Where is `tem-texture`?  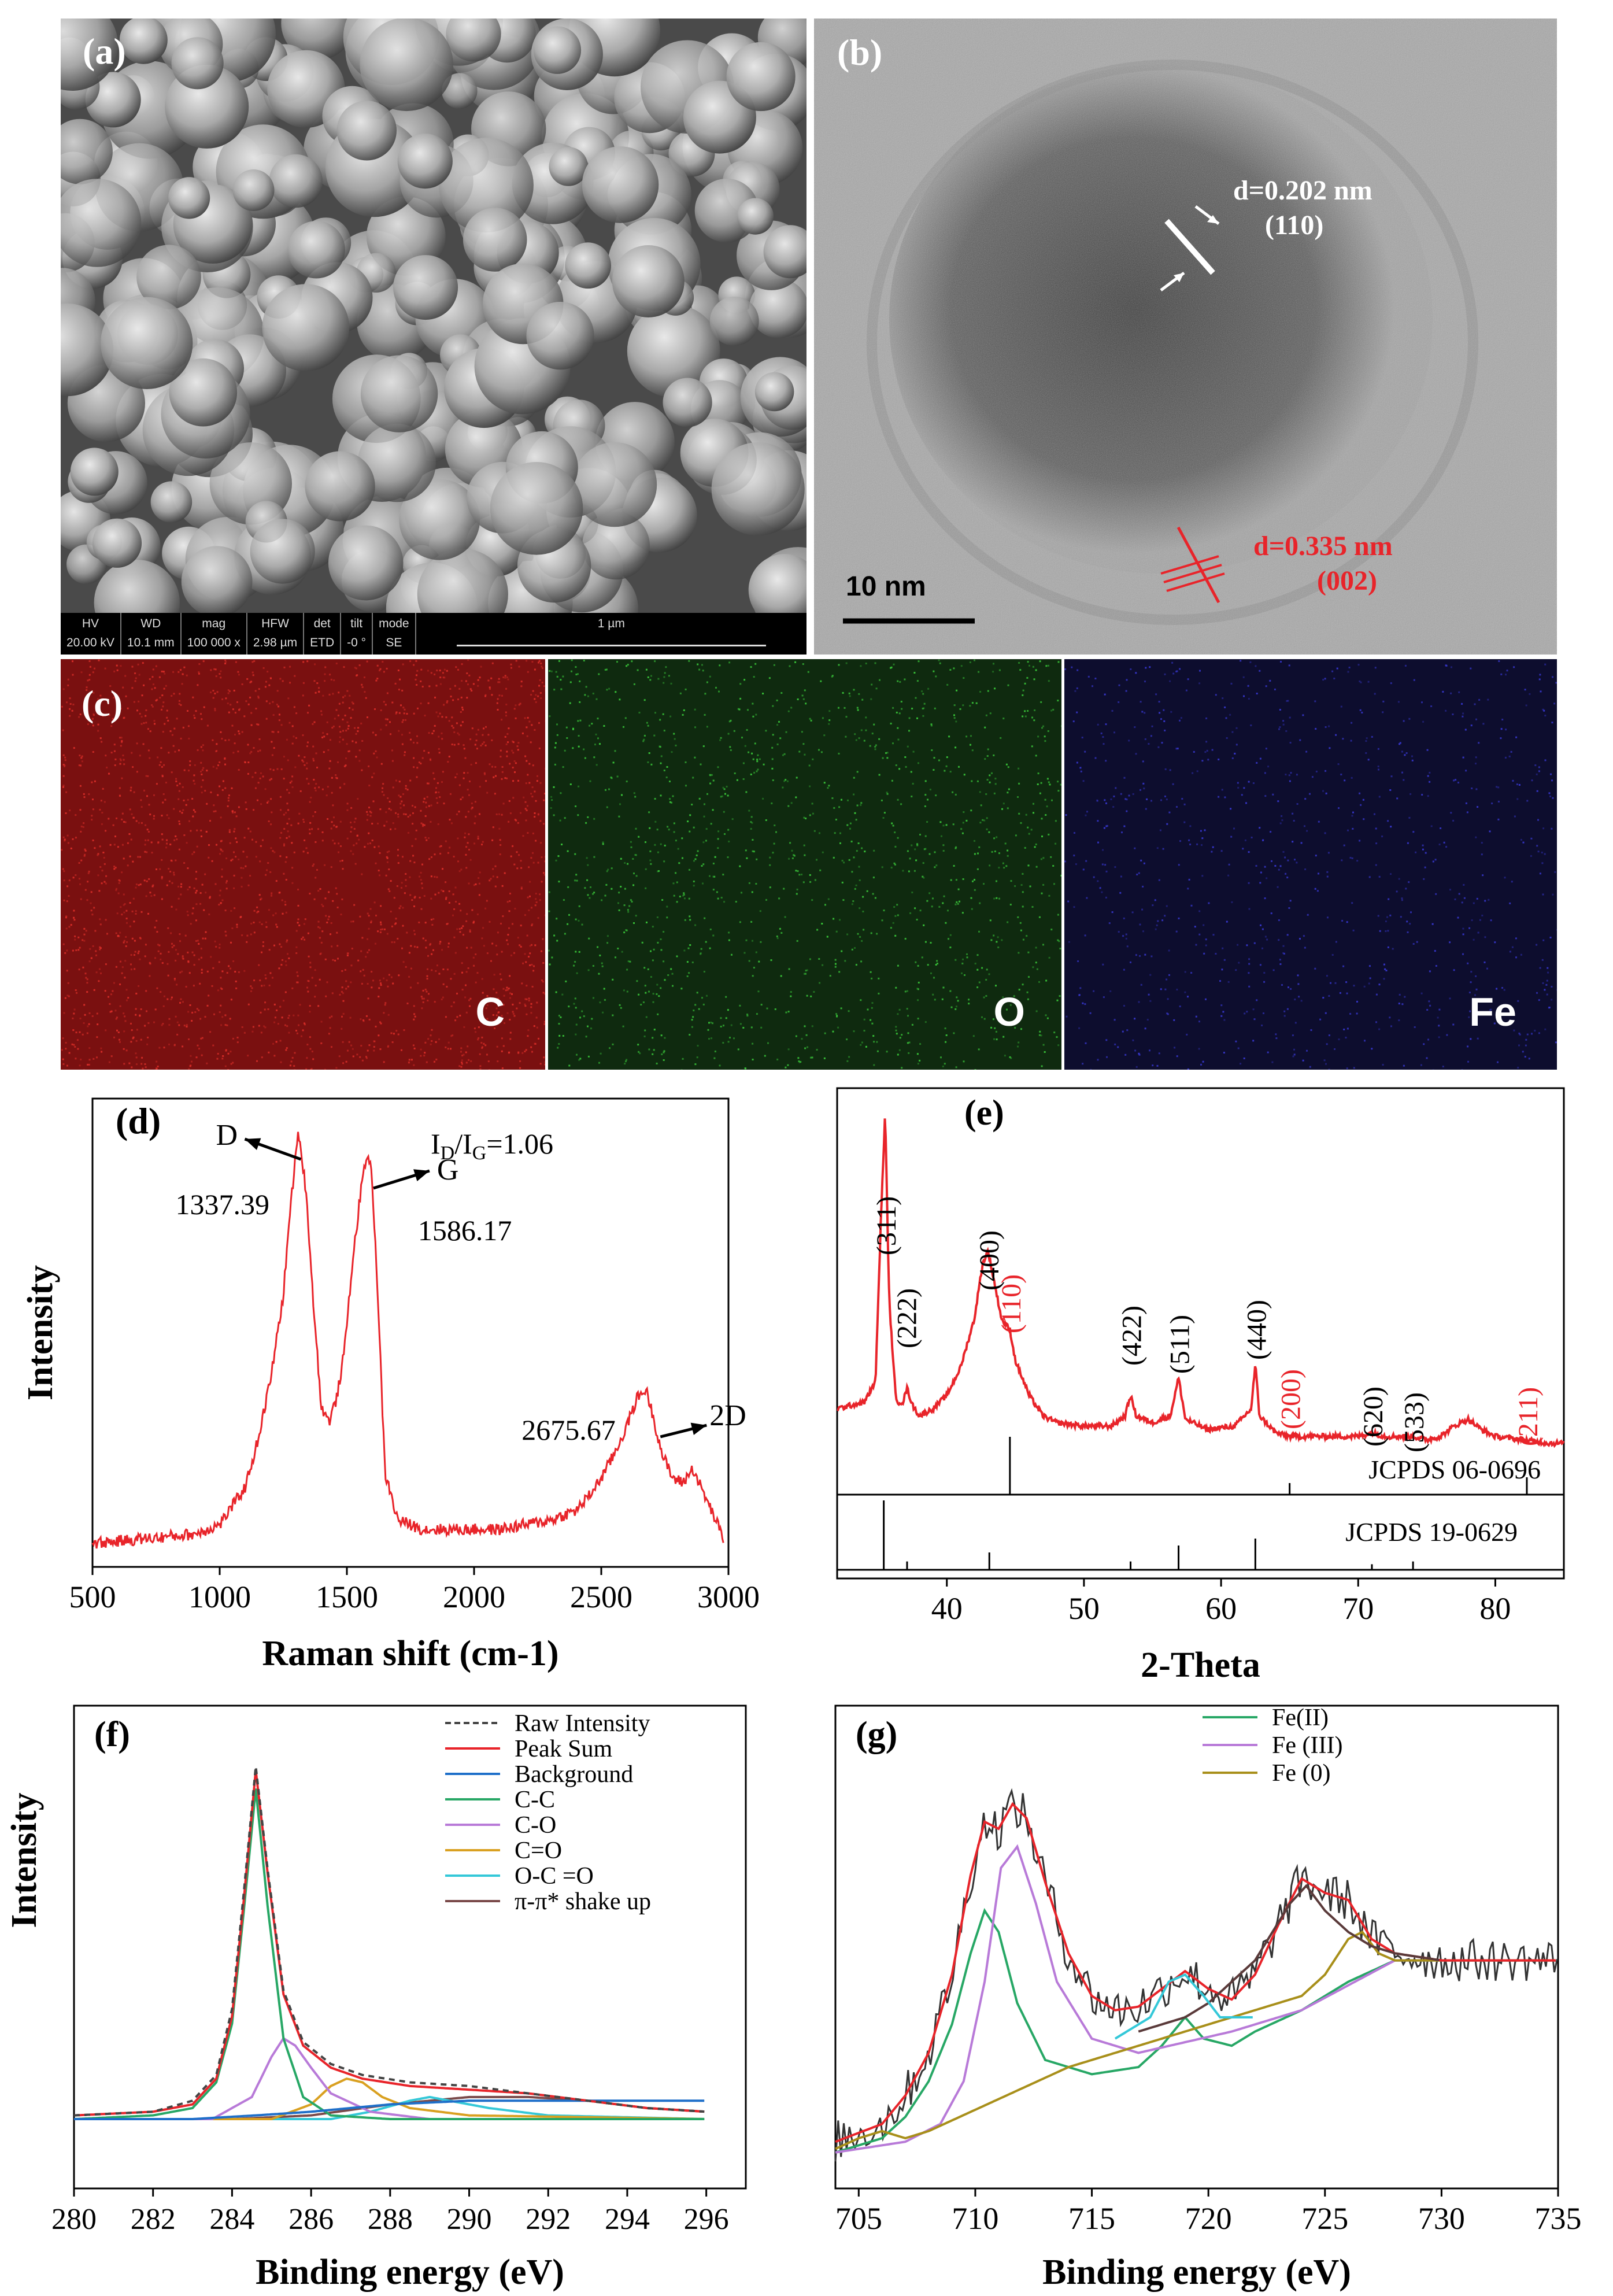 tem-texture is located at coordinates (1185, 337).